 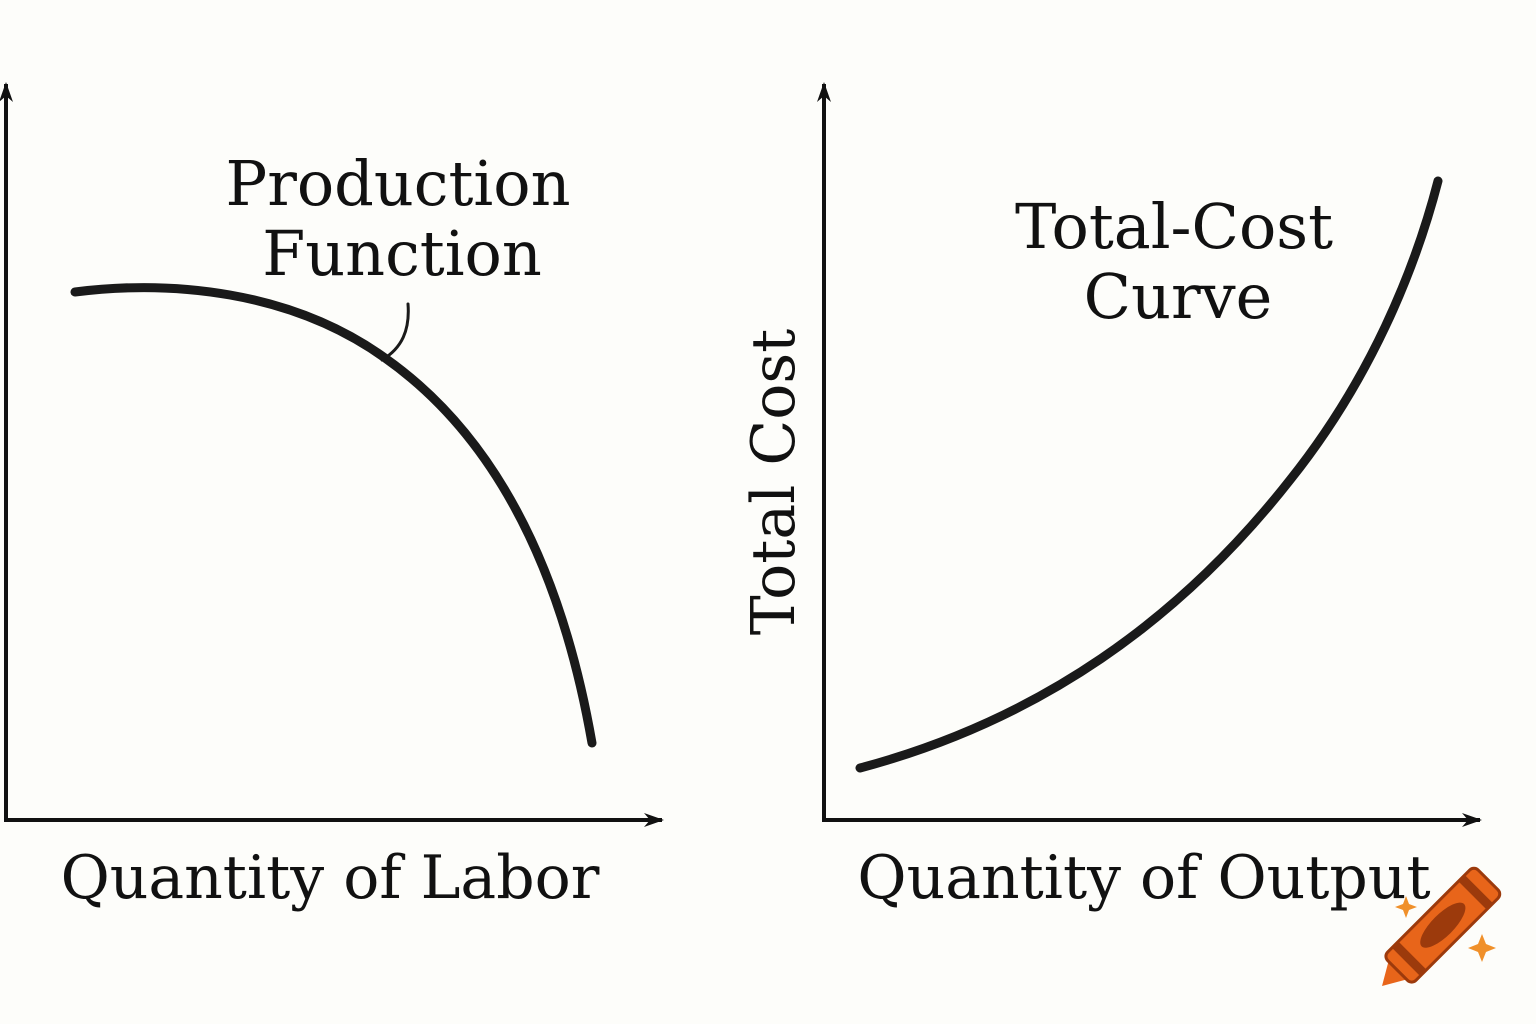 What do you see at coordinates (774, 482) in the screenshot?
I see `right-y-axis-label: Total Cost` at bounding box center [774, 482].